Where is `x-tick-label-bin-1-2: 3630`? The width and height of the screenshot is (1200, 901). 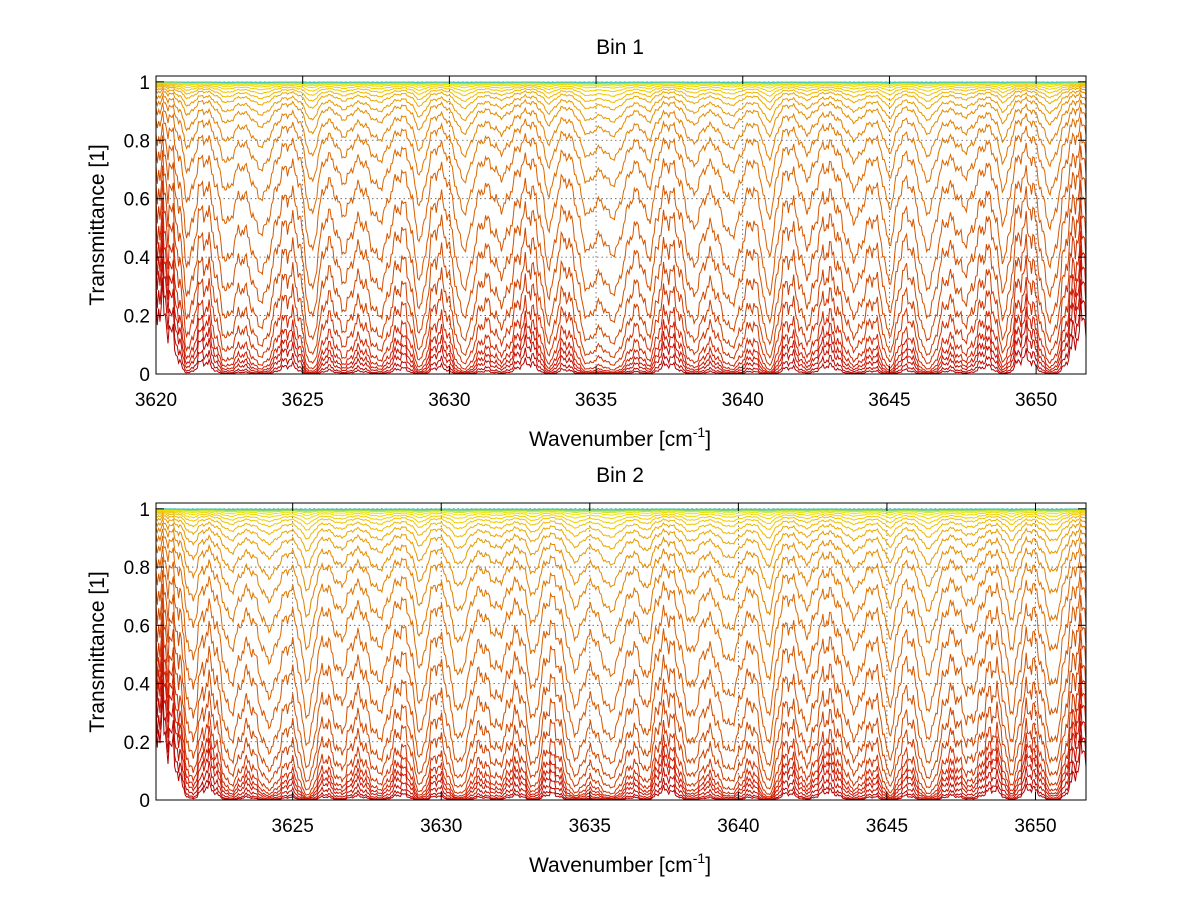 x-tick-label-bin-1-2: 3630 is located at coordinates (449, 400).